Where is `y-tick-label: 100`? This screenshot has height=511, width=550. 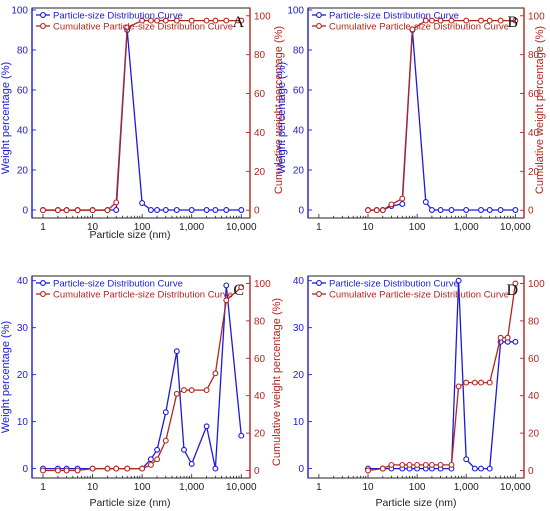
y-tick-label: 100 is located at coordinates (19, 11).